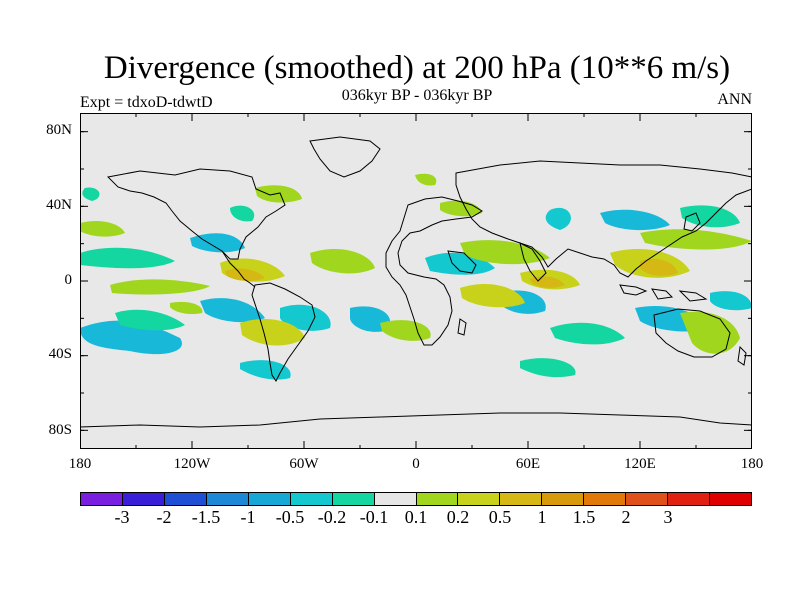 Image resolution: width=800 pixels, height=600 pixels. I want to click on colorbar-label: -0.2, so click(332, 517).